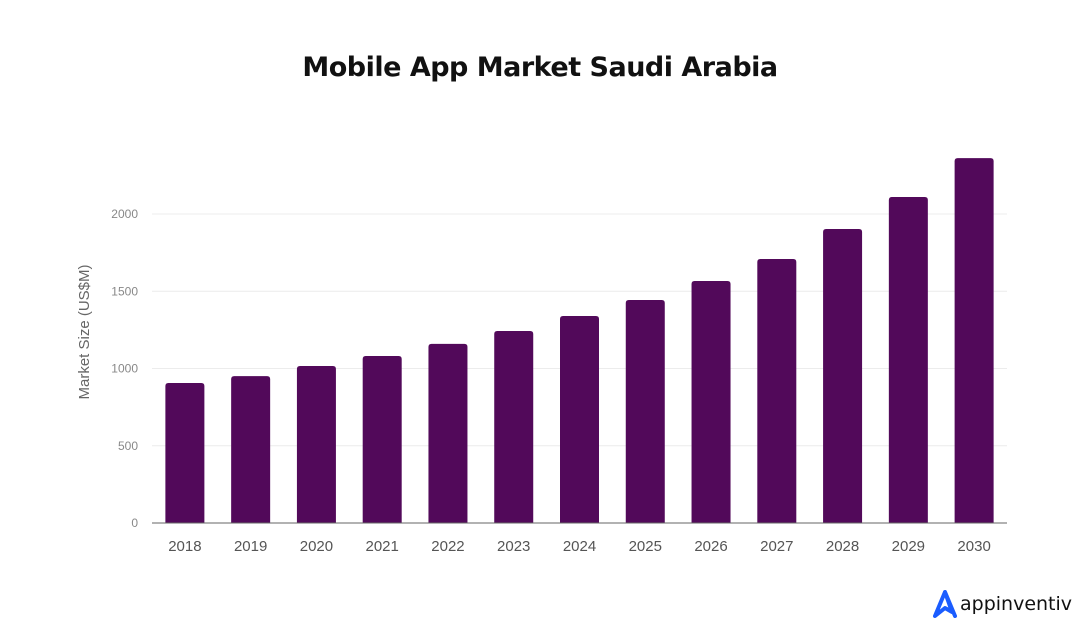 The height and width of the screenshot is (644, 1080). What do you see at coordinates (777, 390) in the screenshot?
I see `bar-2027` at bounding box center [777, 390].